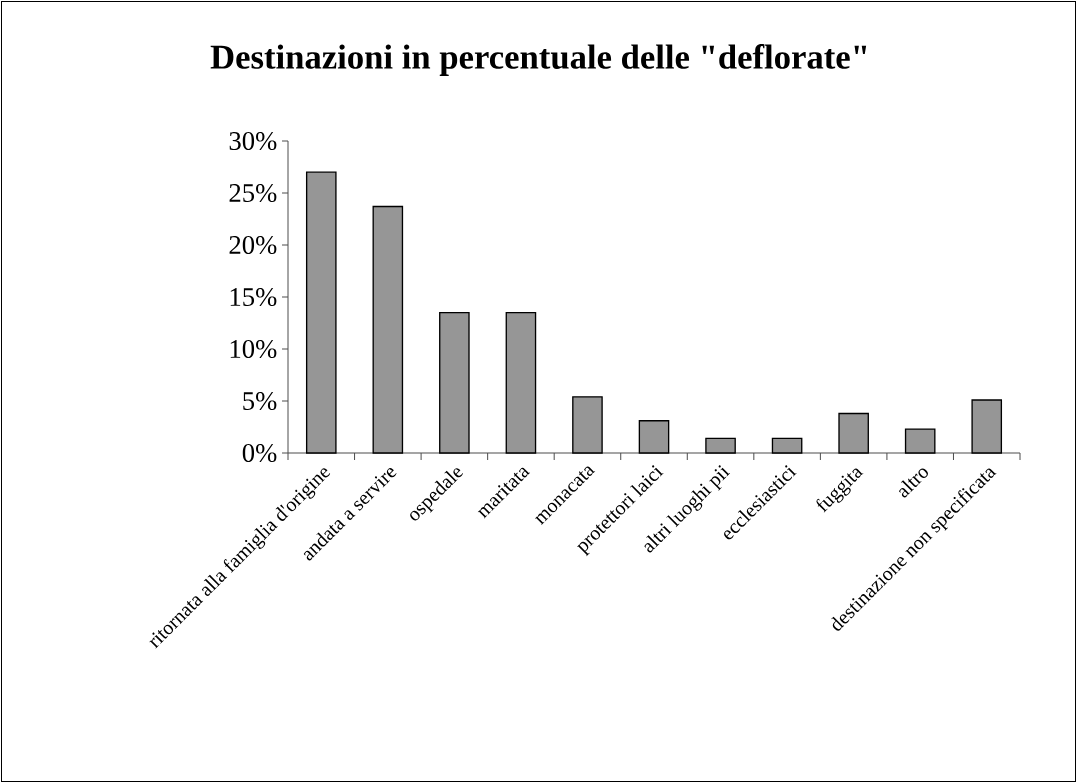 The width and height of the screenshot is (1077, 783). Describe the element at coordinates (253, 245) in the screenshot. I see `y-tick-label: 20%` at that location.